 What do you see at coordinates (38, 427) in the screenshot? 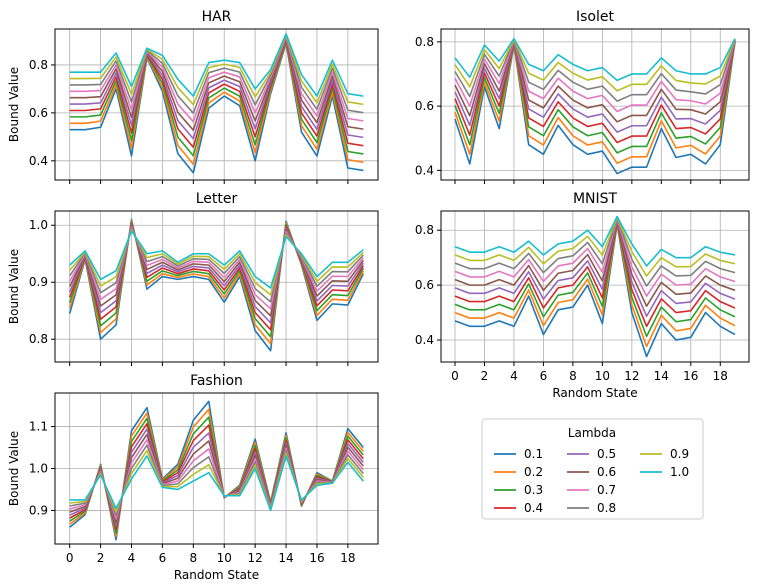
I see `y-tick-label: 1.1` at bounding box center [38, 427].